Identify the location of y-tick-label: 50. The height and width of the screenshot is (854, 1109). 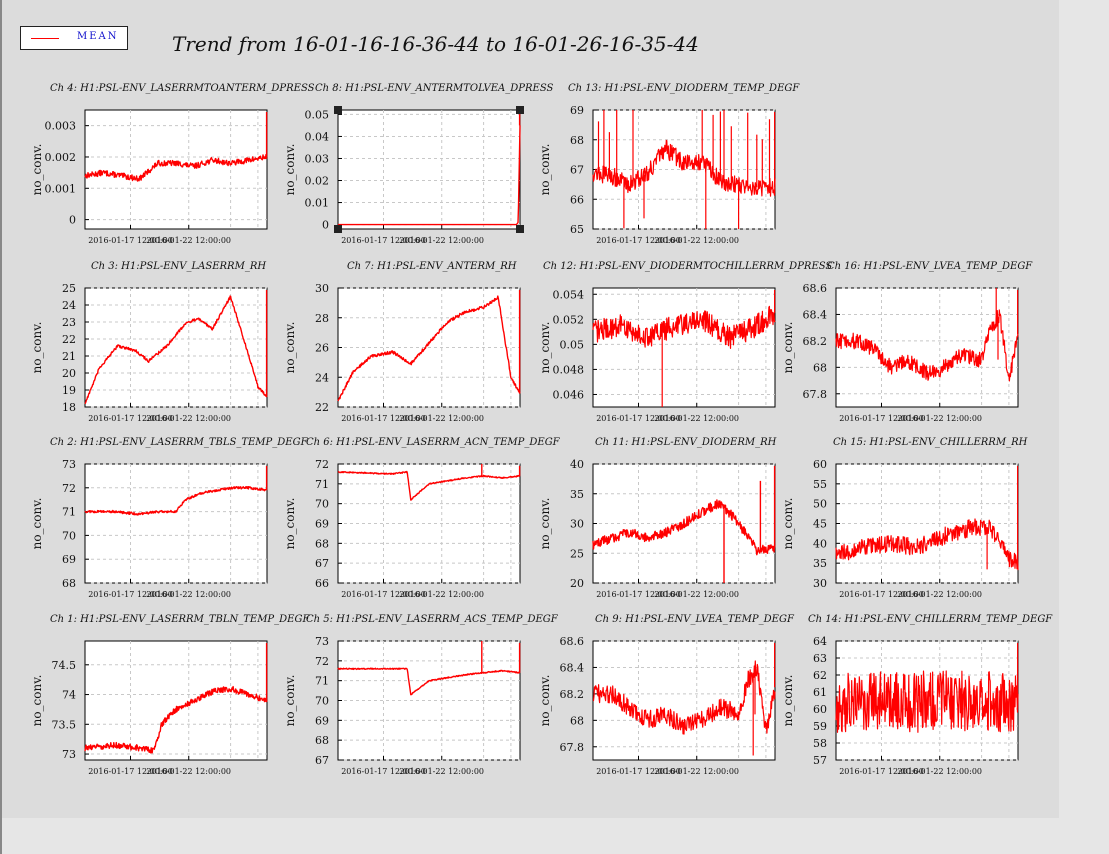
(820, 504).